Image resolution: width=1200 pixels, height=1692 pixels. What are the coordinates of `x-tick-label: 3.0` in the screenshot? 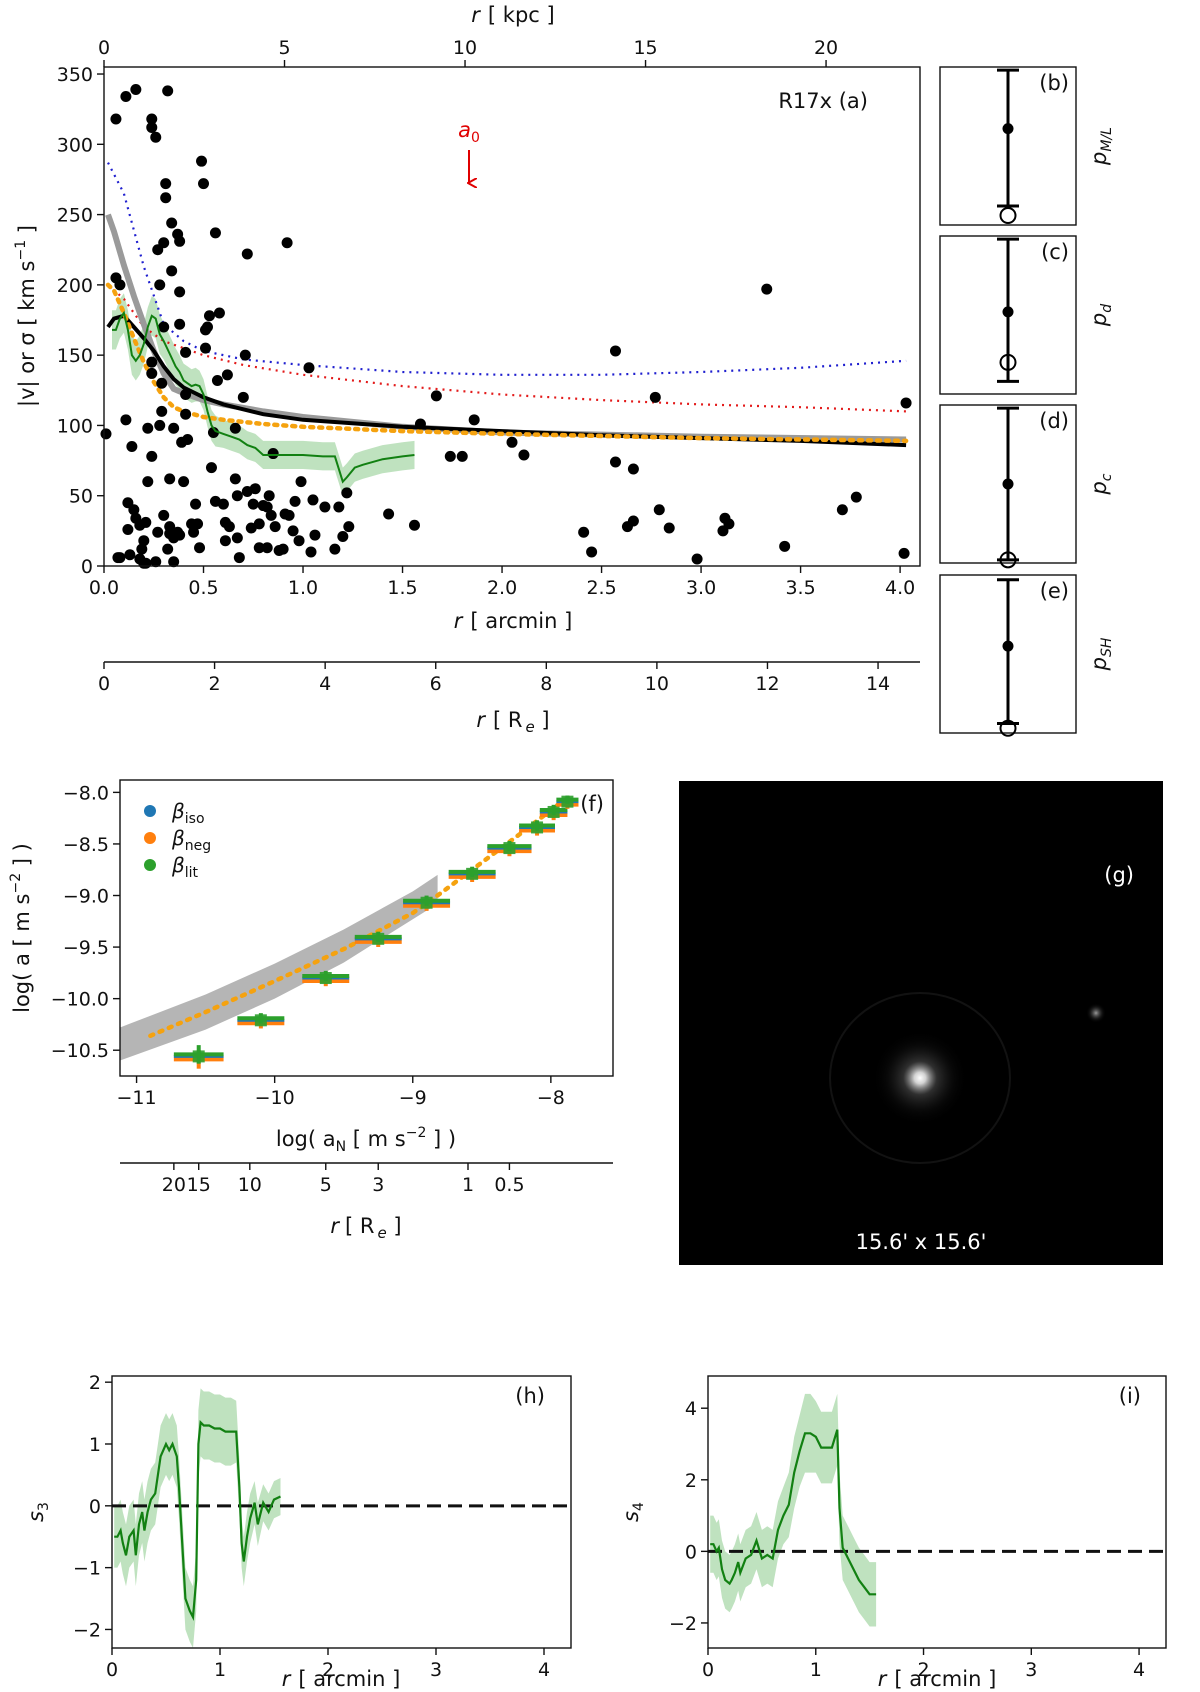 It's located at (701, 588).